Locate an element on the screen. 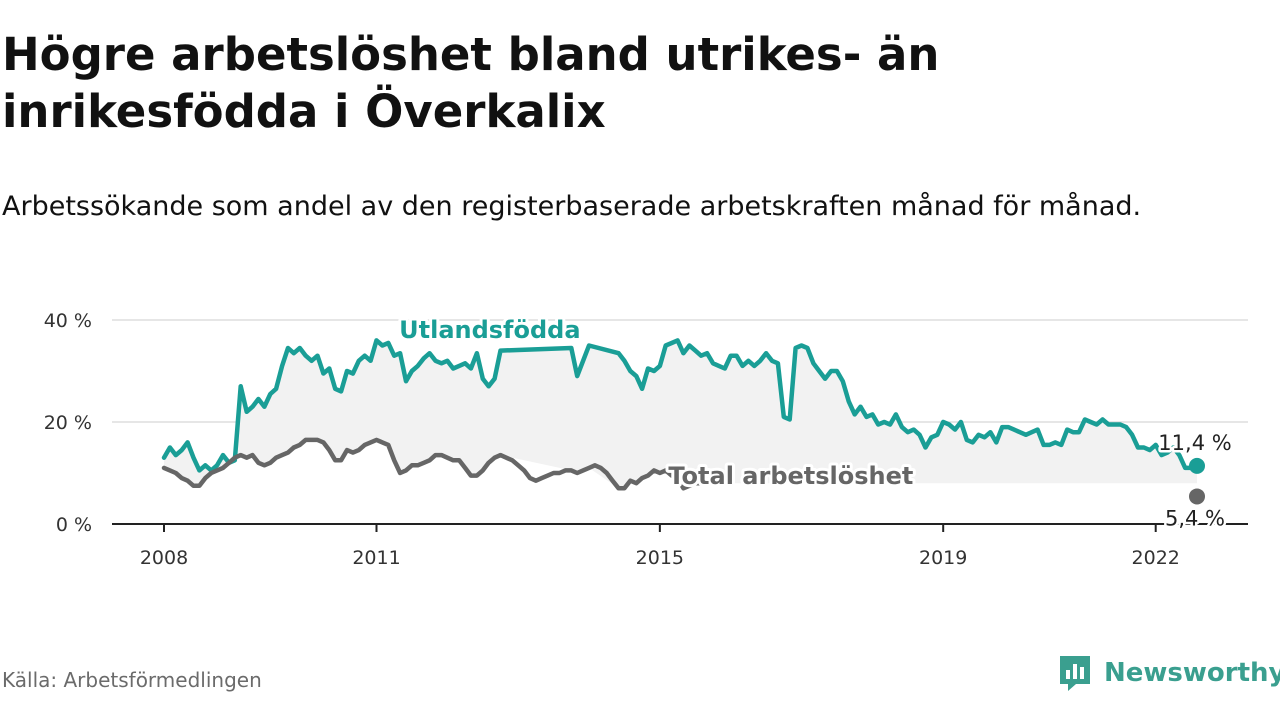 The width and height of the screenshot is (1280, 720). end-label-total-halo: 5,4 % is located at coordinates (1195, 518).